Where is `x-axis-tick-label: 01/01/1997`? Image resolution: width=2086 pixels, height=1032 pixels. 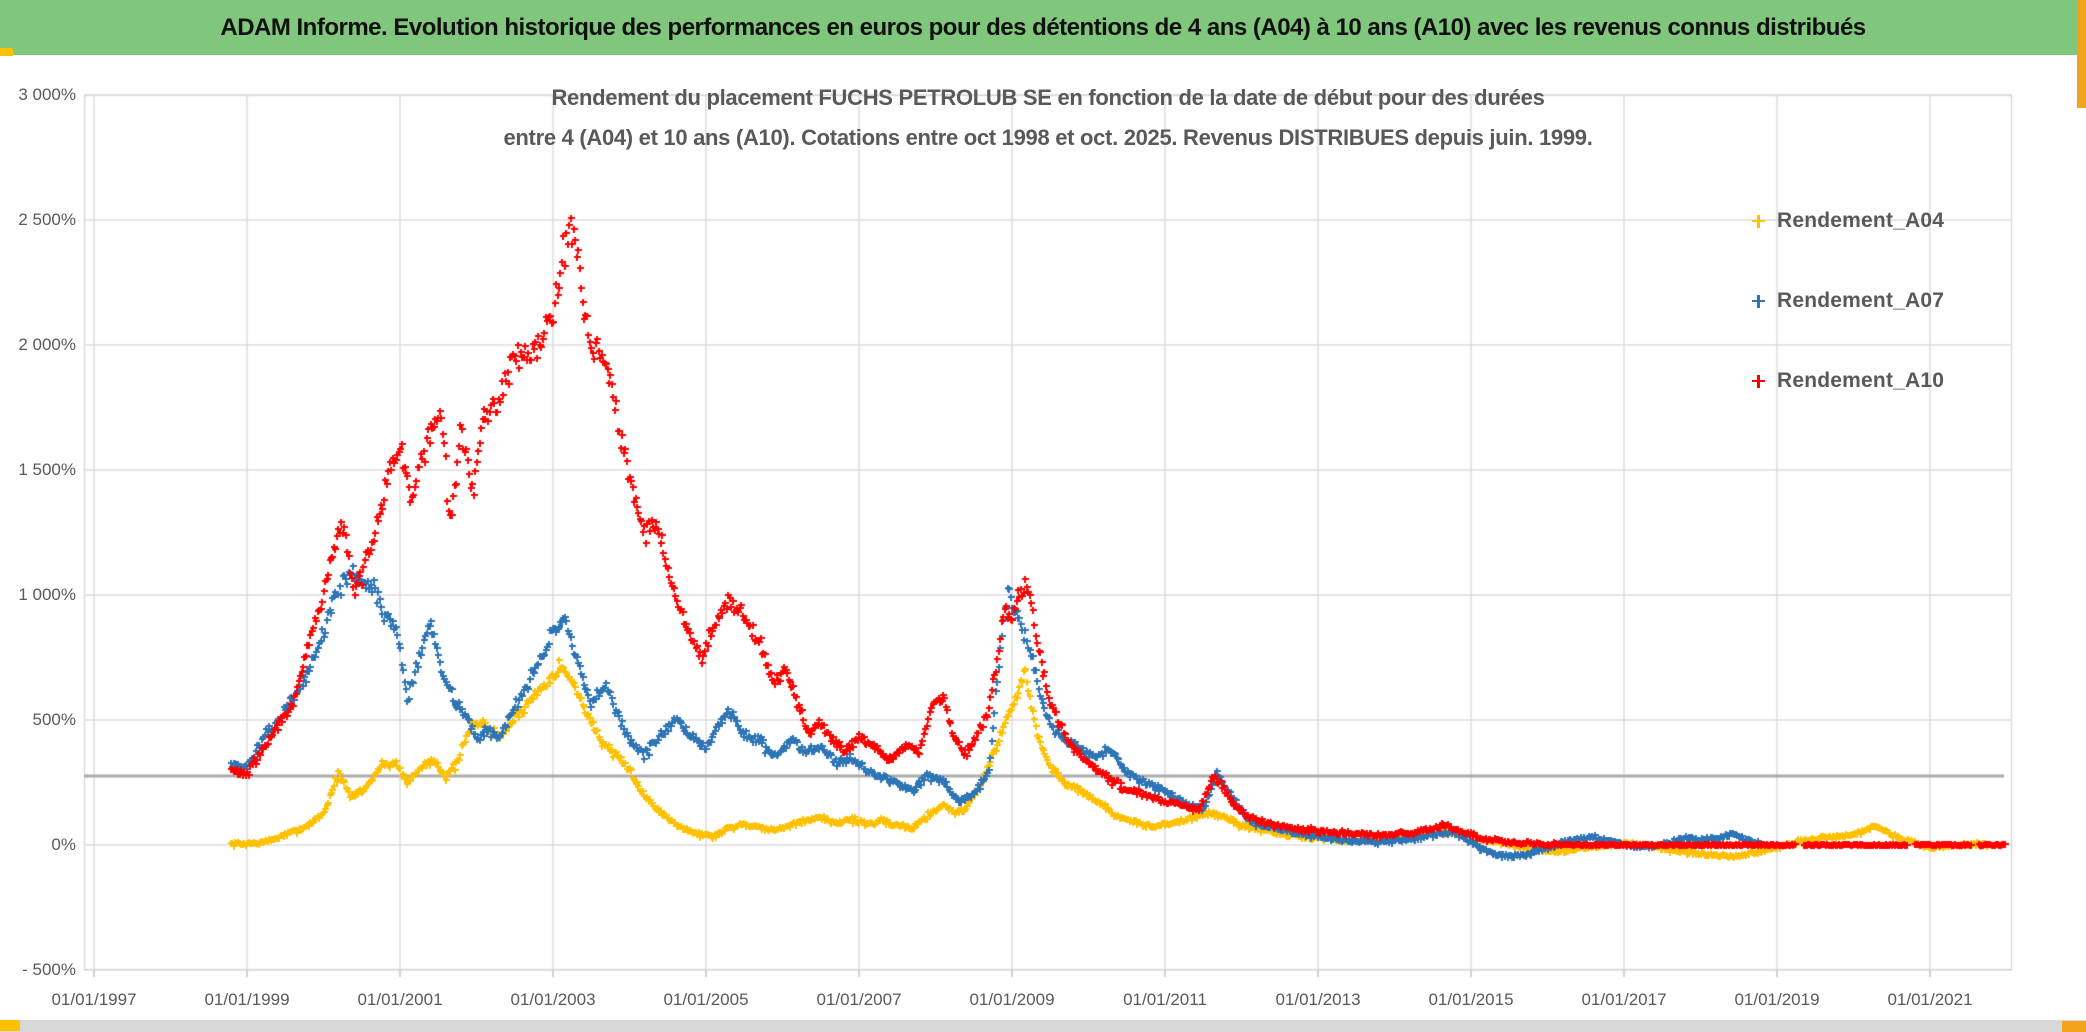
x-axis-tick-label: 01/01/1997 is located at coordinates (94, 999).